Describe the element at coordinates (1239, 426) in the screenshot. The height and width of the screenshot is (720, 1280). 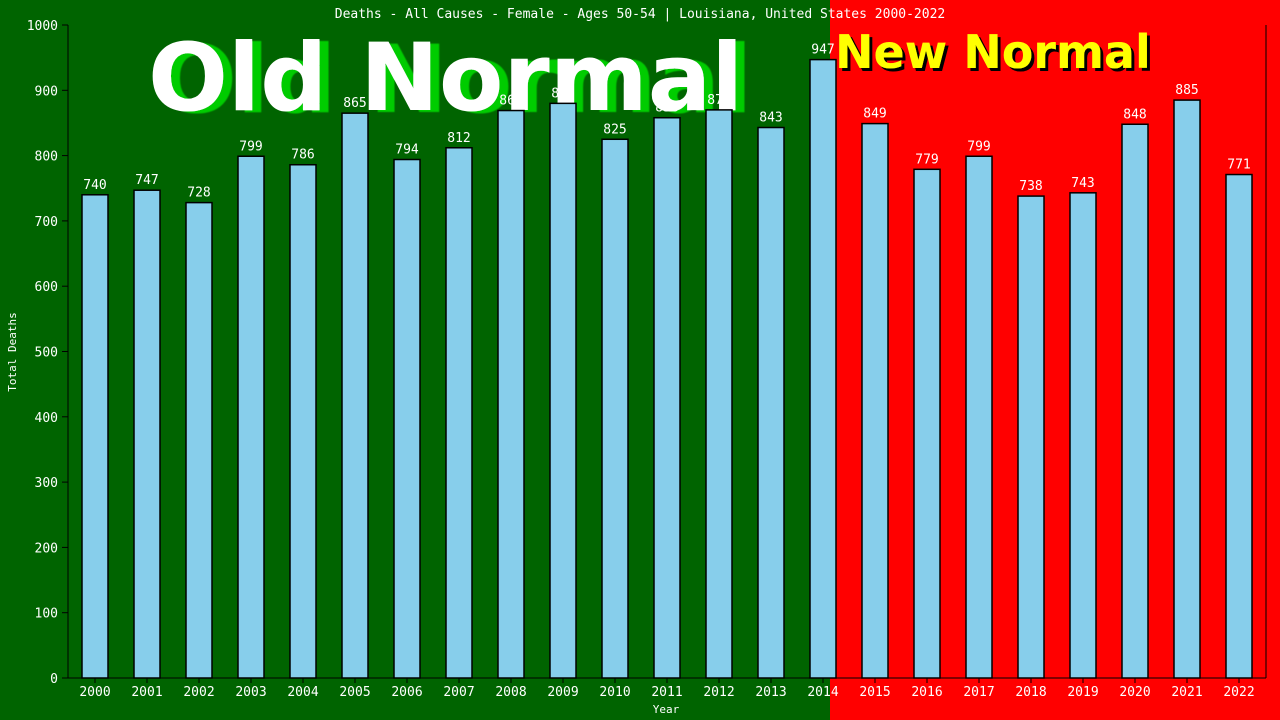
I see `bar-2022` at that location.